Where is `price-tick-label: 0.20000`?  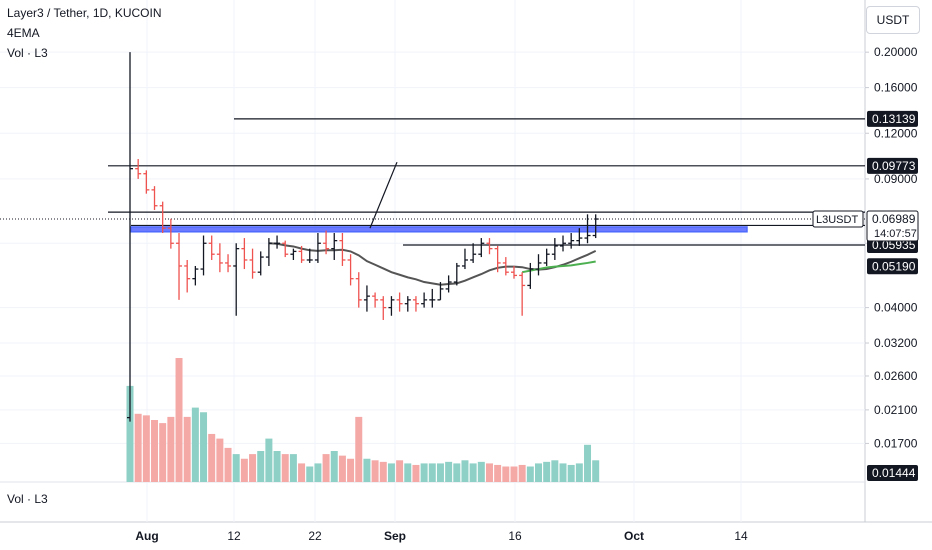
price-tick-label: 0.20000 is located at coordinates (896, 52).